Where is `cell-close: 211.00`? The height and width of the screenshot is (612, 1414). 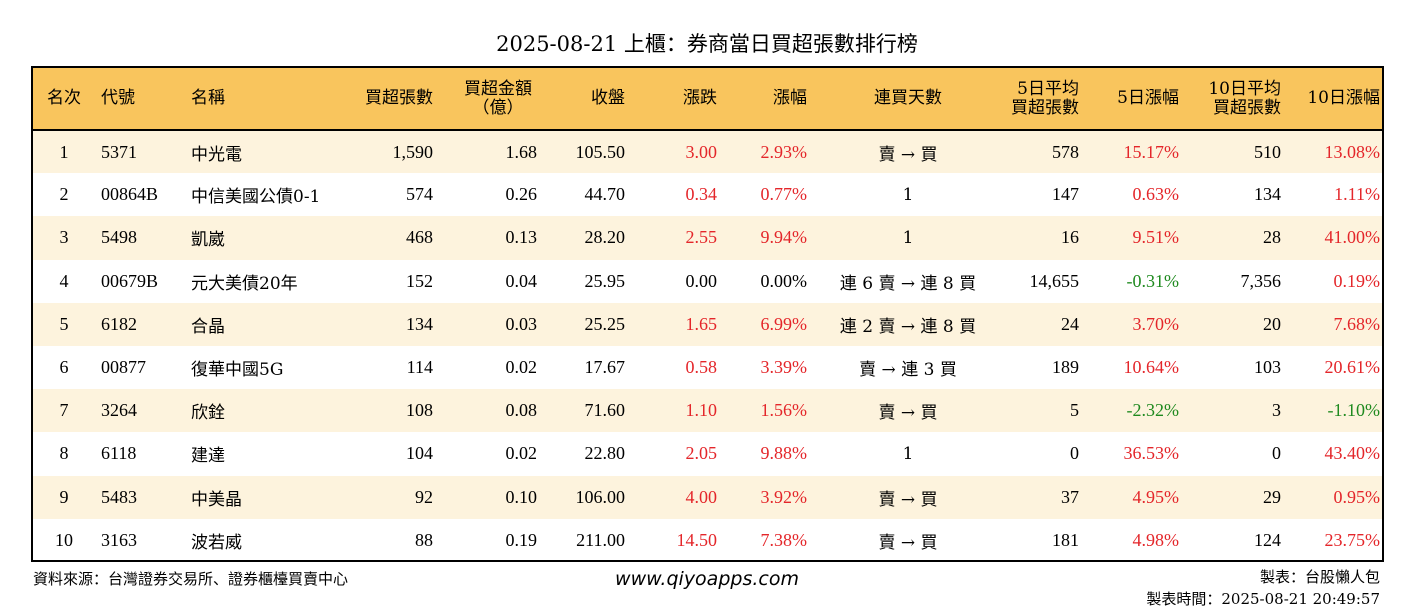 cell-close: 211.00 is located at coordinates (600, 539).